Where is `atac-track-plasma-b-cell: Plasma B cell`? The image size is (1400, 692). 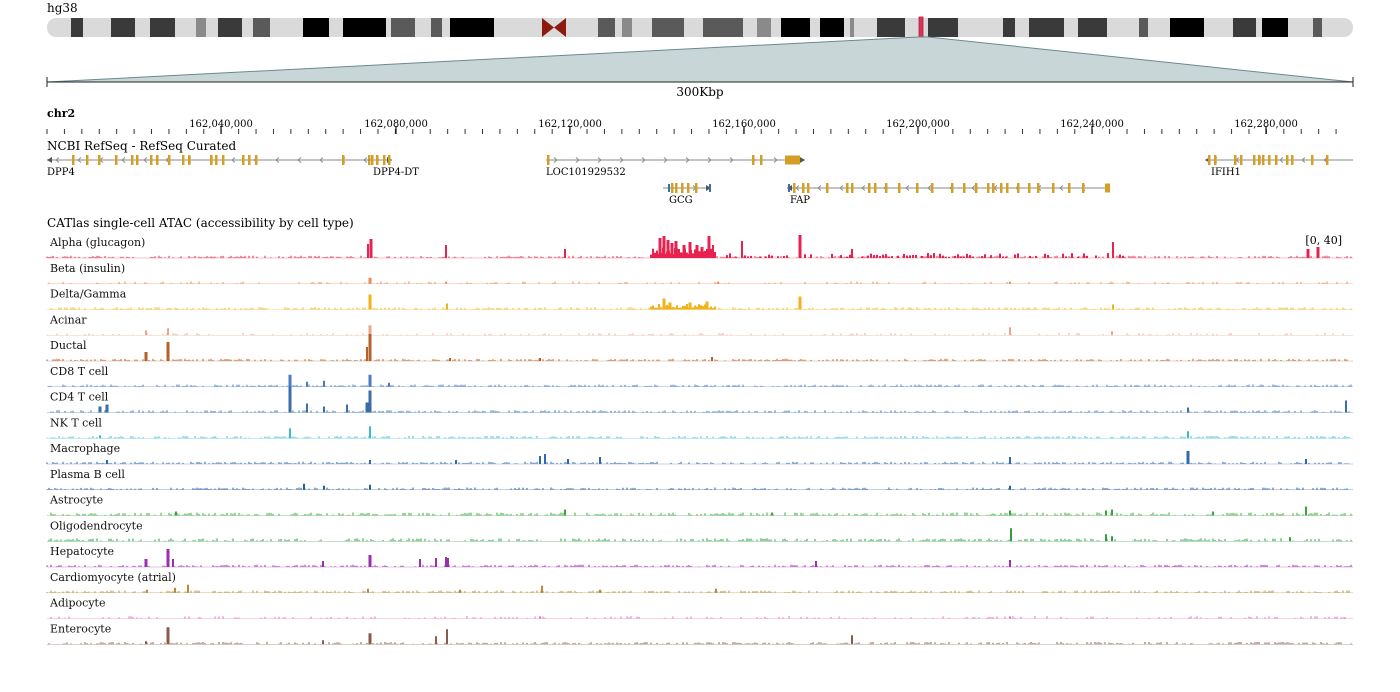 atac-track-plasma-b-cell: Plasma B cell is located at coordinates (699, 479).